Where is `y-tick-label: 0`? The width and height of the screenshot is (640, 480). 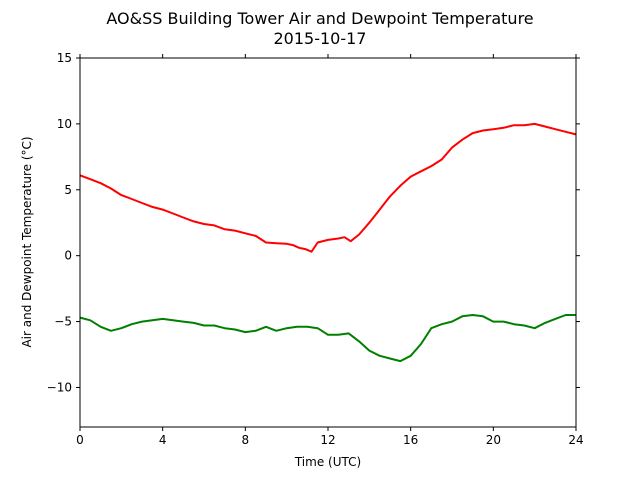
y-tick-label: 0 is located at coordinates (68, 256).